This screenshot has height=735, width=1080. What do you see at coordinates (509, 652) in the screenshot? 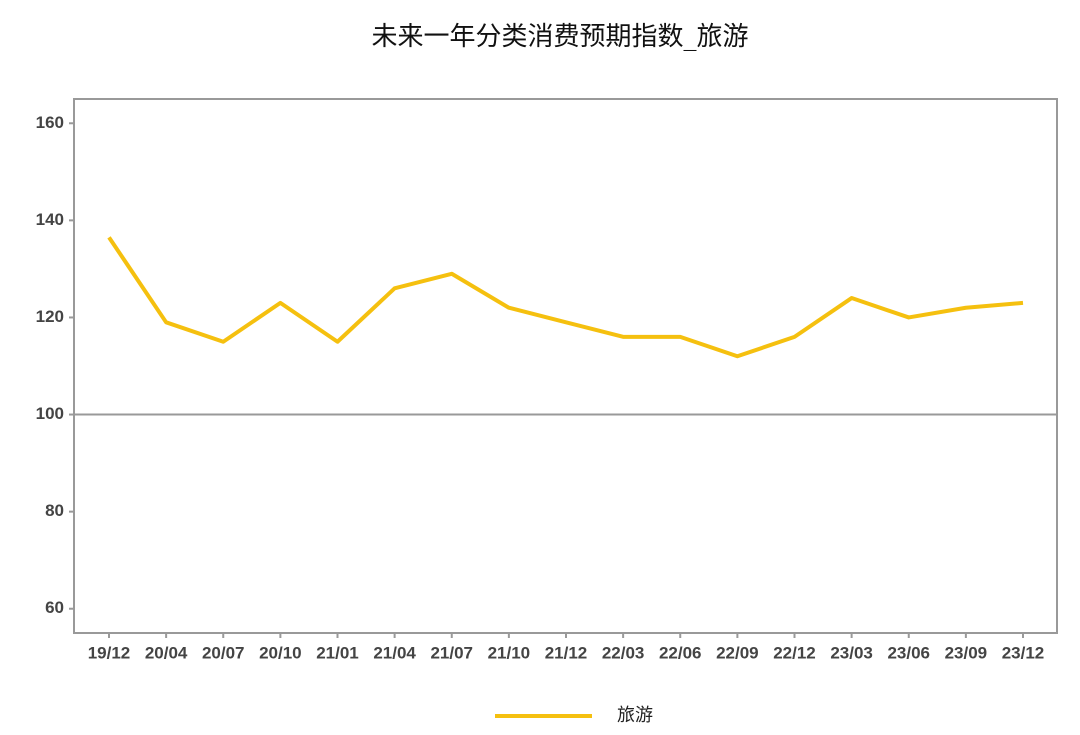
I see `x-tick-label: 21/10` at bounding box center [509, 652].